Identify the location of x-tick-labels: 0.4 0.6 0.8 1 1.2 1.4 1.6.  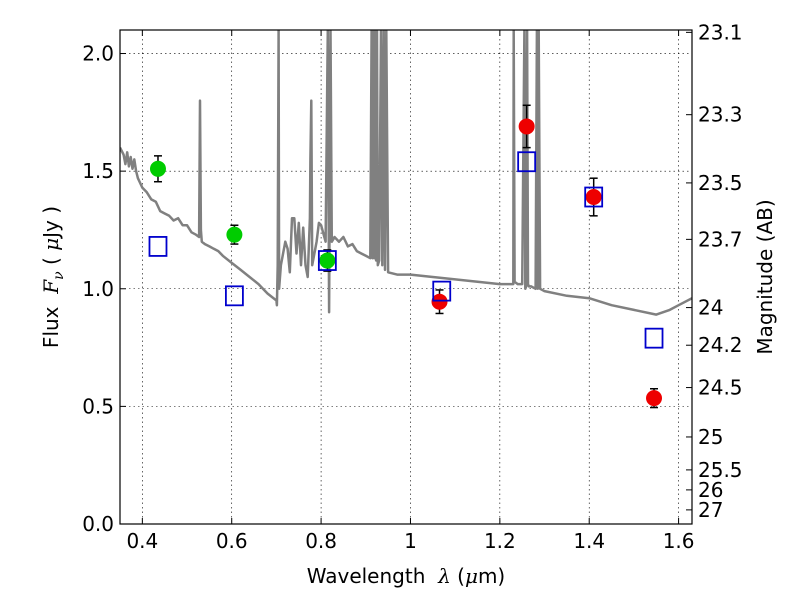
(410, 541).